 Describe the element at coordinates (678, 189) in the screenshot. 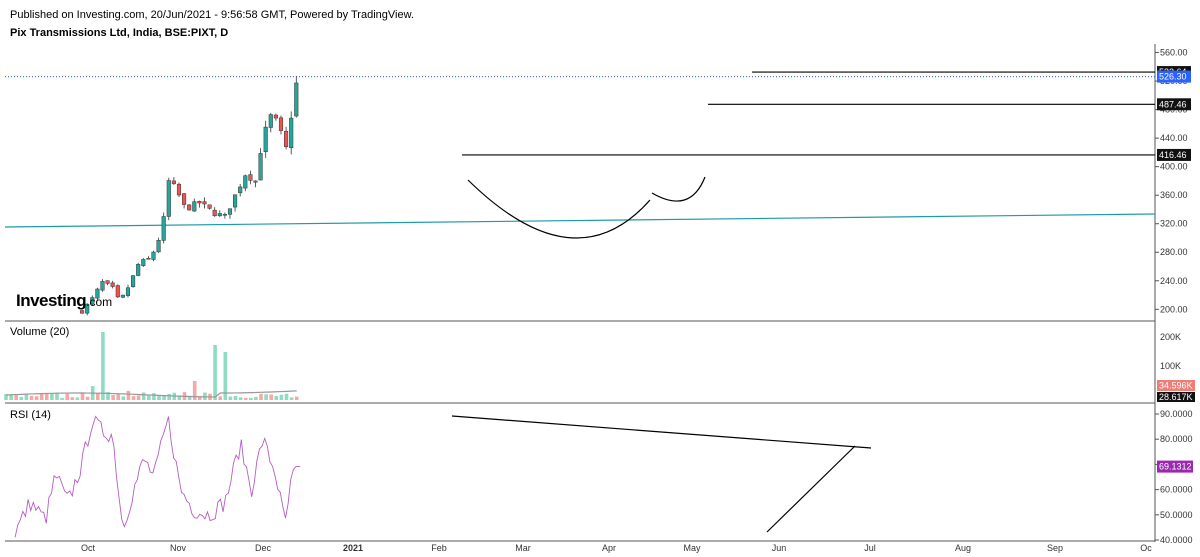

I see `handle-arc` at that location.